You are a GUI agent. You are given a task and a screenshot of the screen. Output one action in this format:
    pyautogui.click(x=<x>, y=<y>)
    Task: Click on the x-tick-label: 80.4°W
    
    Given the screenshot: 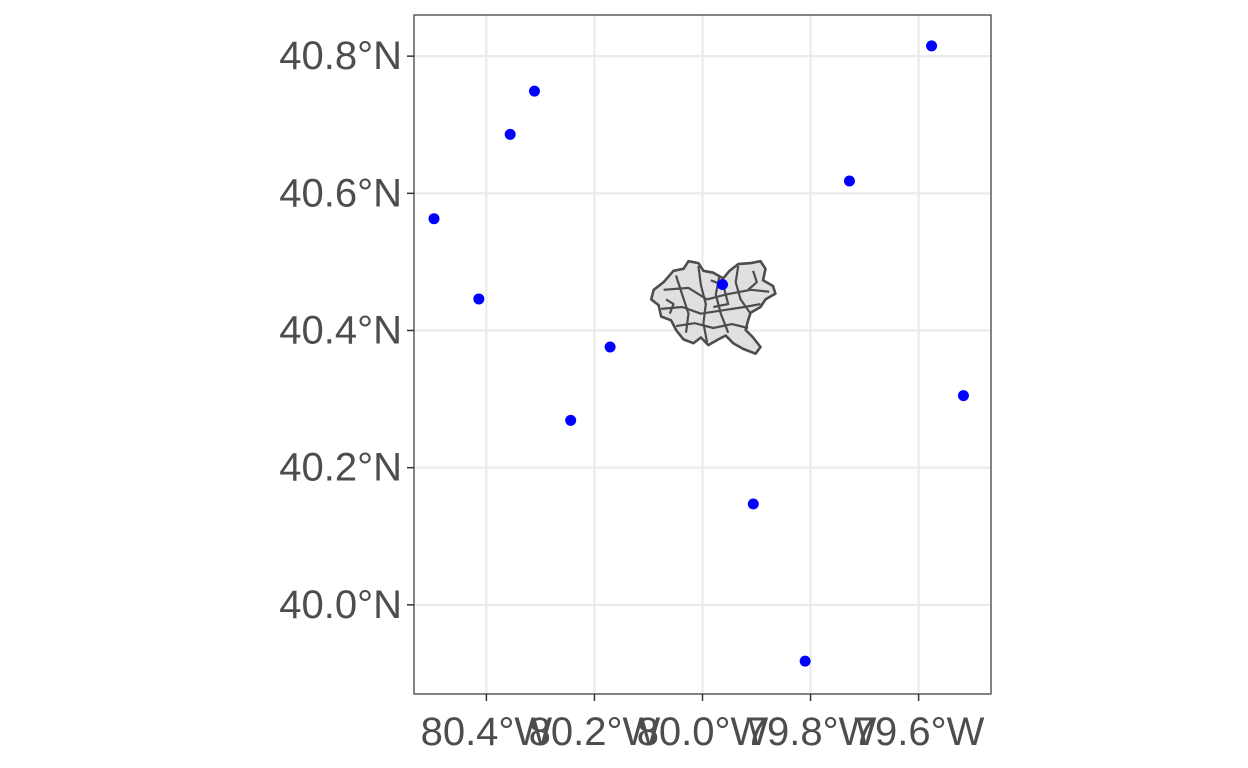 What is the action you would take?
    pyautogui.click(x=487, y=732)
    